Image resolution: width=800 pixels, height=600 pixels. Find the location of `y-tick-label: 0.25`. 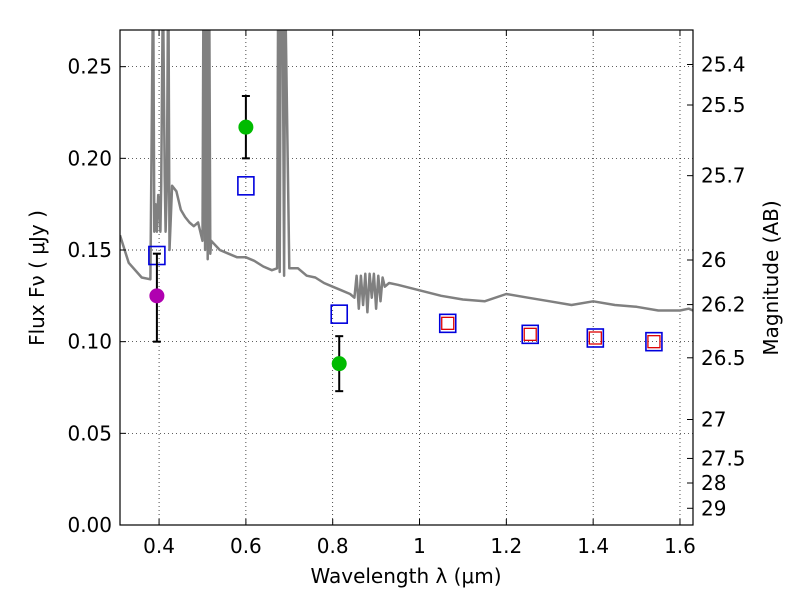

y-tick-label: 0.25 is located at coordinates (89, 67).